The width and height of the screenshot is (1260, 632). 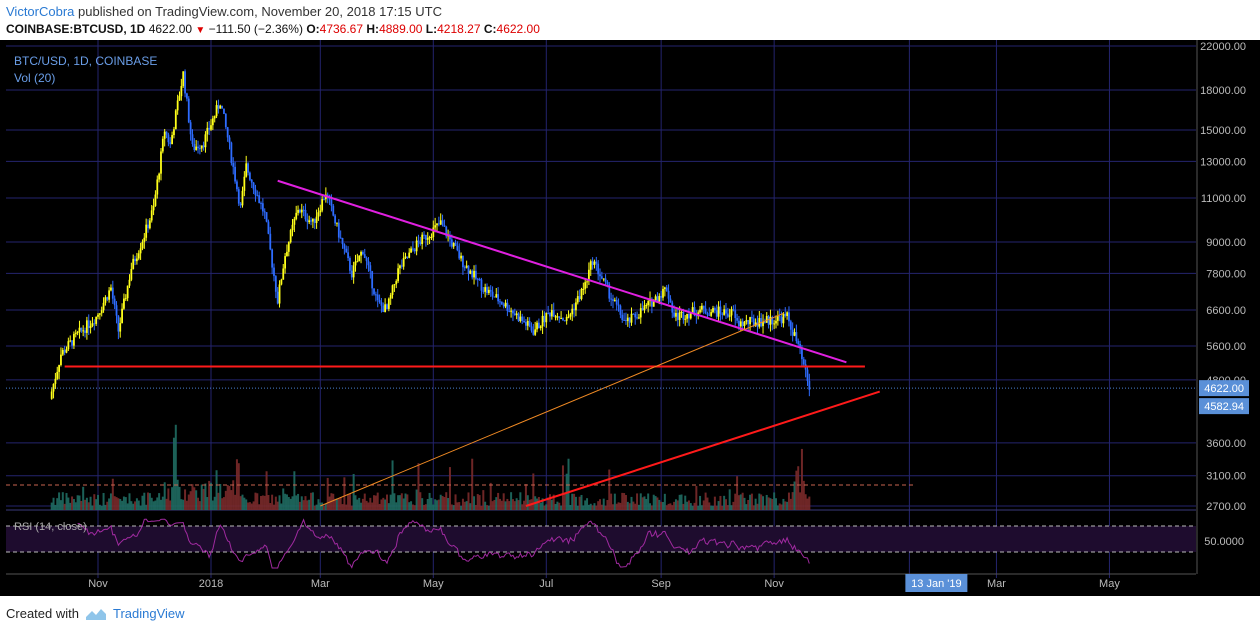 What do you see at coordinates (601, 539) in the screenshot?
I see `rsi-band` at bounding box center [601, 539].